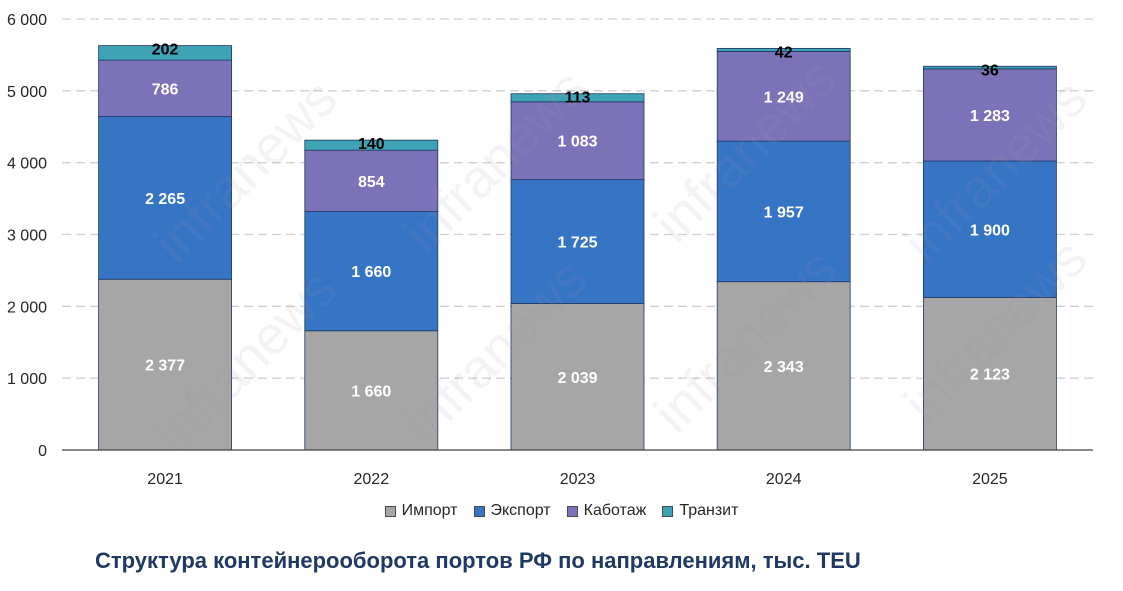 The height and width of the screenshot is (591, 1123). Describe the element at coordinates (561, 511) in the screenshot. I see `chart-legend: Импорт Экспорт Каботаж Транзит` at that location.